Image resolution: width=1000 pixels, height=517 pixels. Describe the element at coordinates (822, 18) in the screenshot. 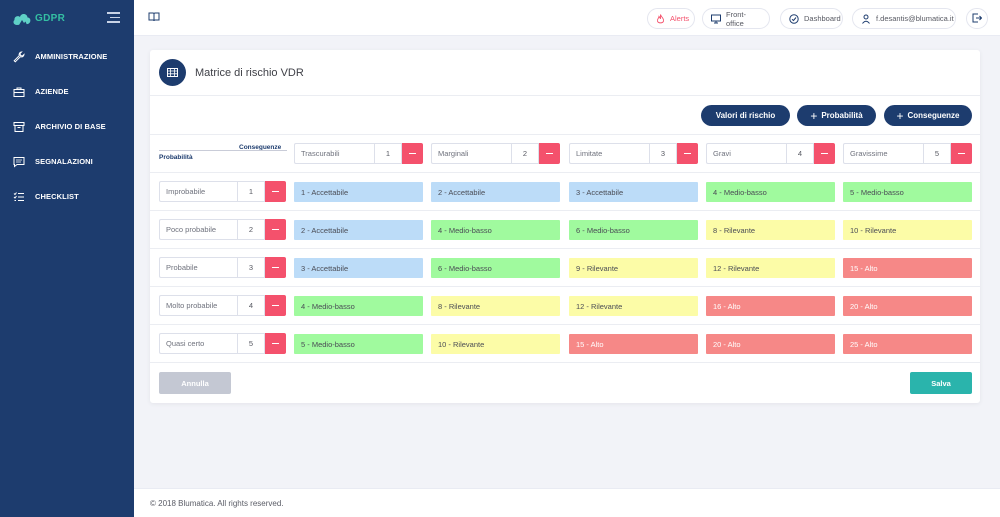

I see `dashboard-label: Dashboard` at that location.